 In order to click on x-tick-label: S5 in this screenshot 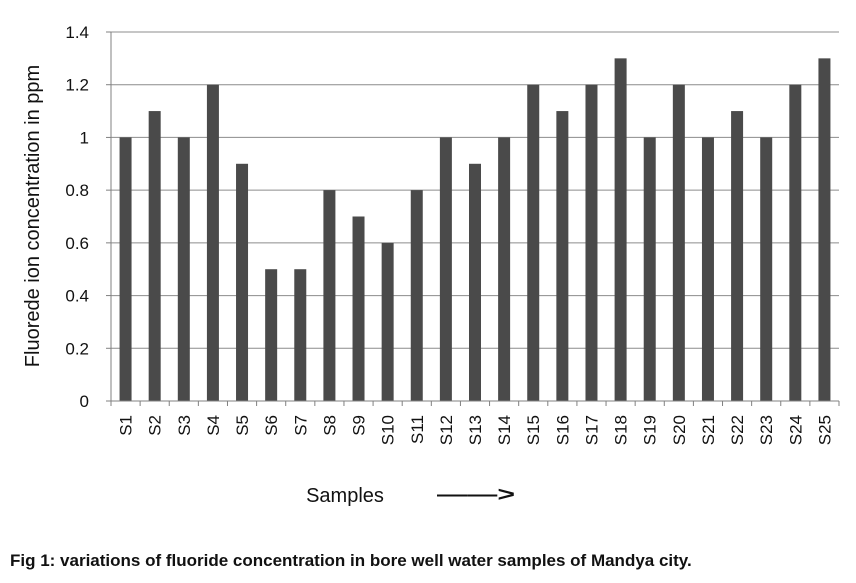, I will do `click(242, 425)`.